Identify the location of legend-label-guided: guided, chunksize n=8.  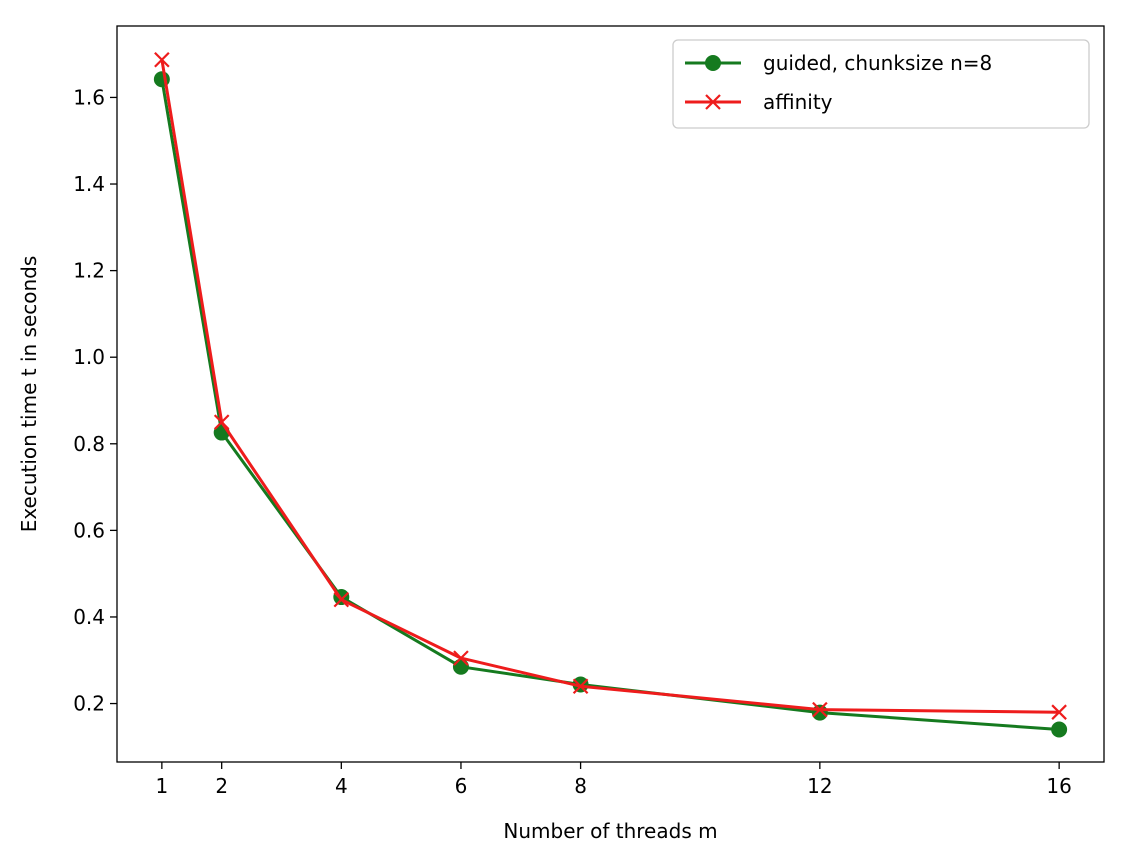
(877, 63).